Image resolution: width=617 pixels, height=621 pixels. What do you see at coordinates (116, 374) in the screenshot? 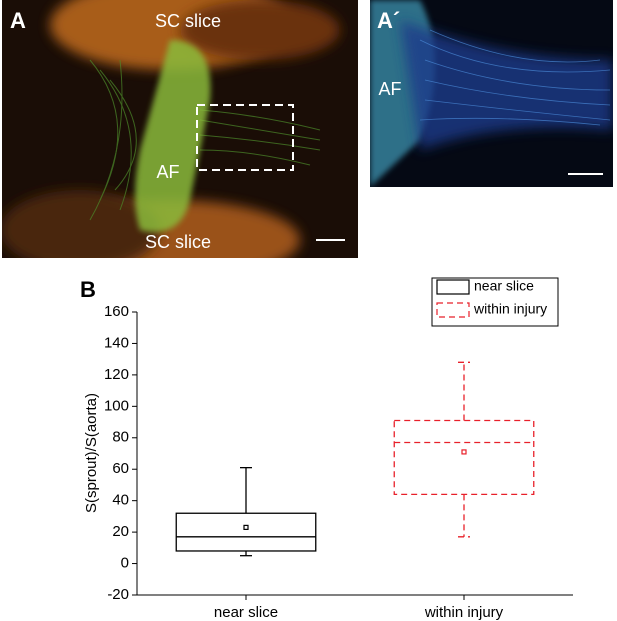
I see `y-tick-label: 120` at bounding box center [116, 374].